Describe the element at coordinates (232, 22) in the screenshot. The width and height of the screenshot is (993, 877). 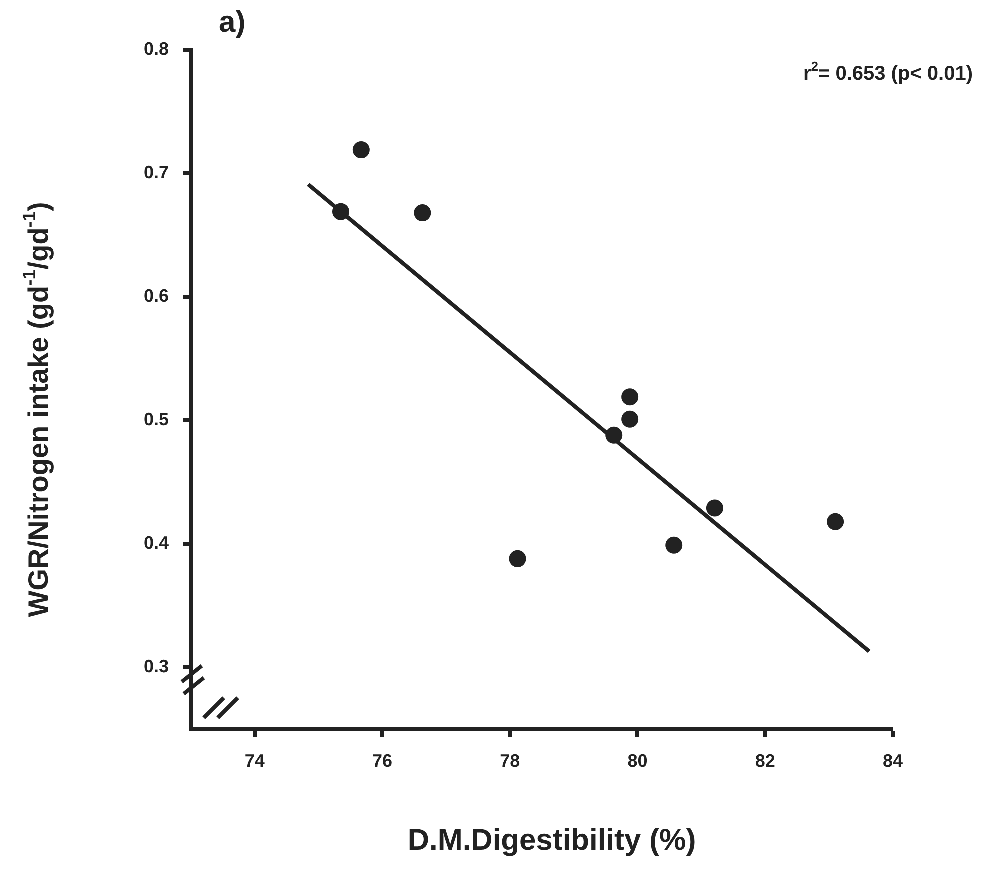
I see `chart-title: a)` at that location.